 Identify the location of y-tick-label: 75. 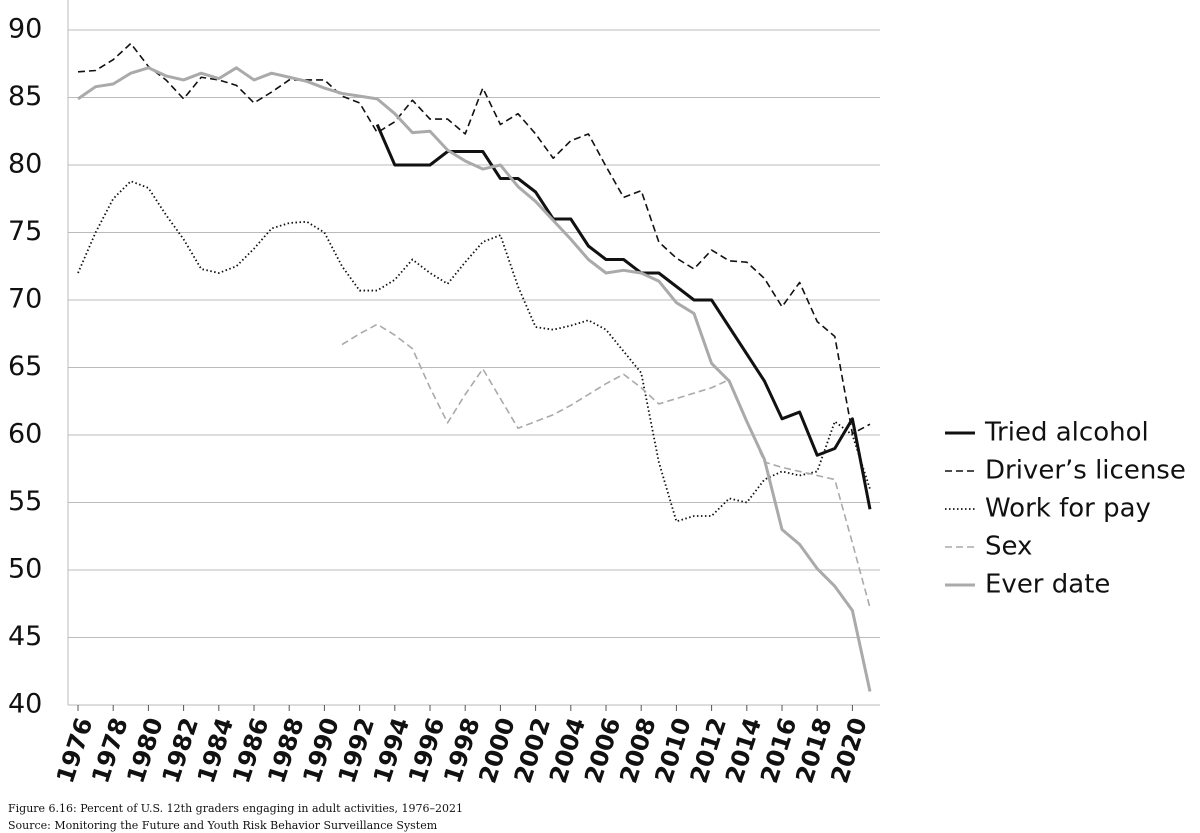
(25, 231).